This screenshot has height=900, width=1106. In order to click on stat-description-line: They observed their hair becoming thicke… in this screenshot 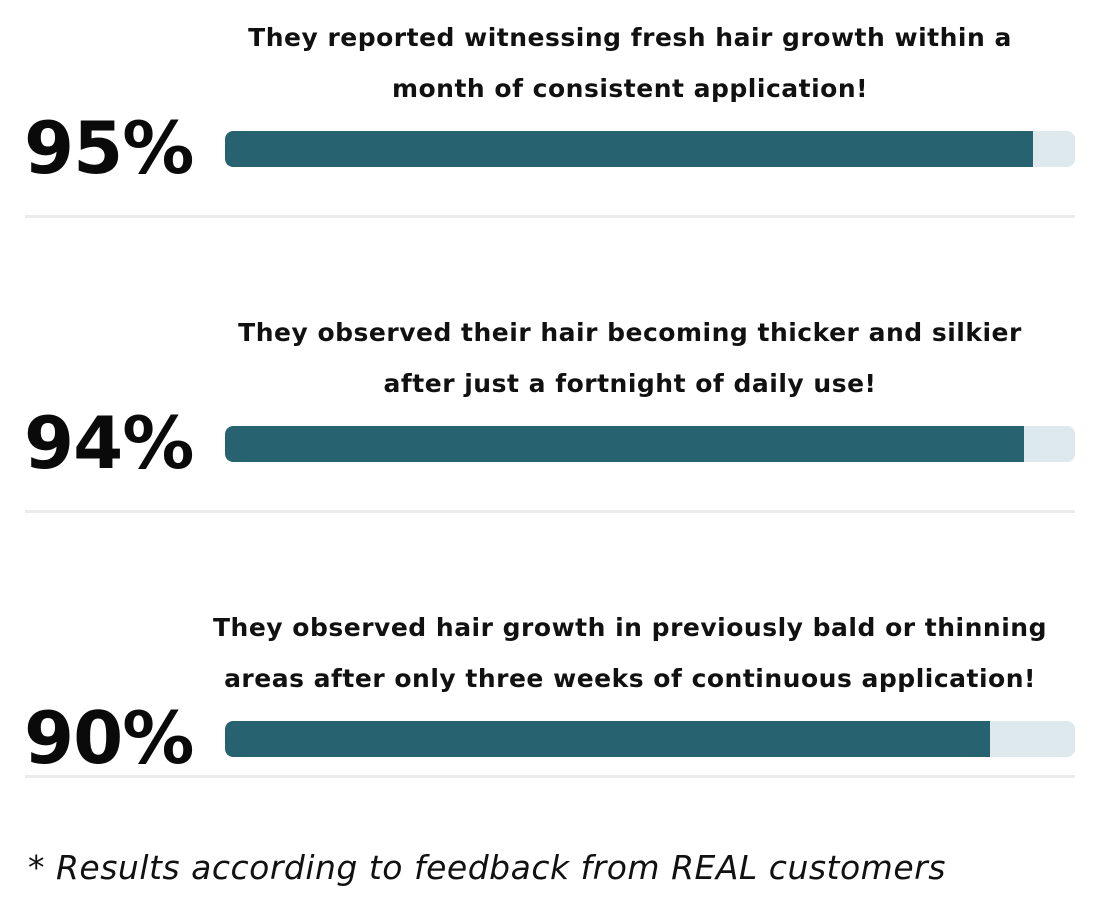, I will do `click(630, 332)`.